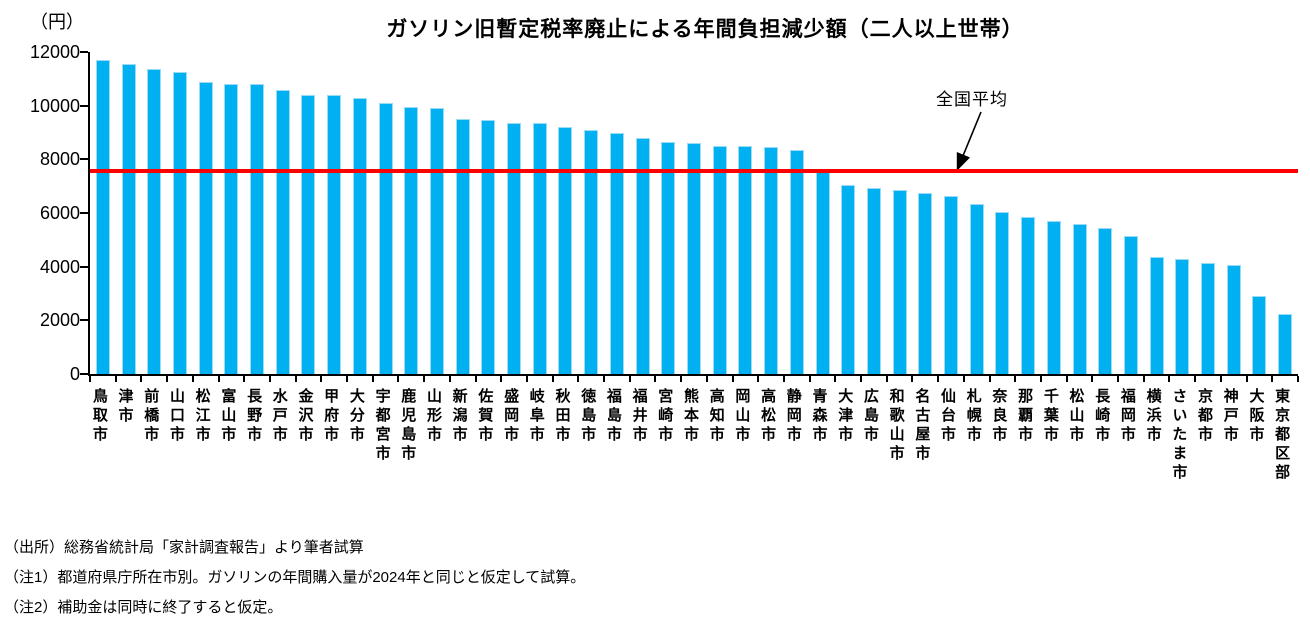  I want to click on x-tick-label: 奈良市, so click(999, 416).